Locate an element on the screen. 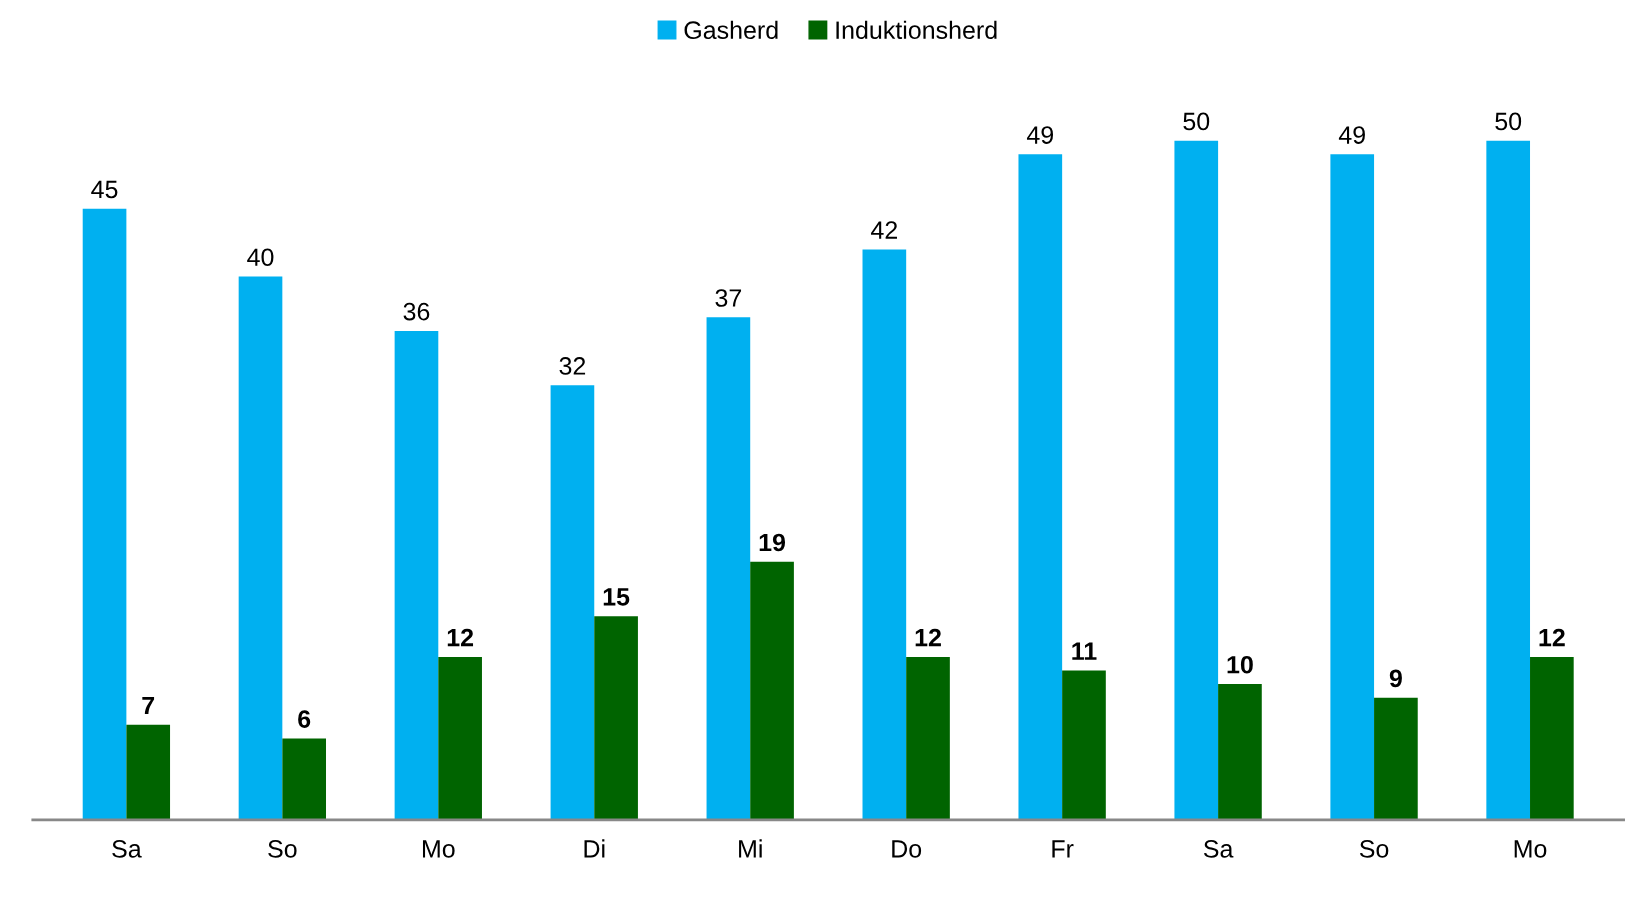 The height and width of the screenshot is (911, 1640). data-label: 19 is located at coordinates (772, 542).